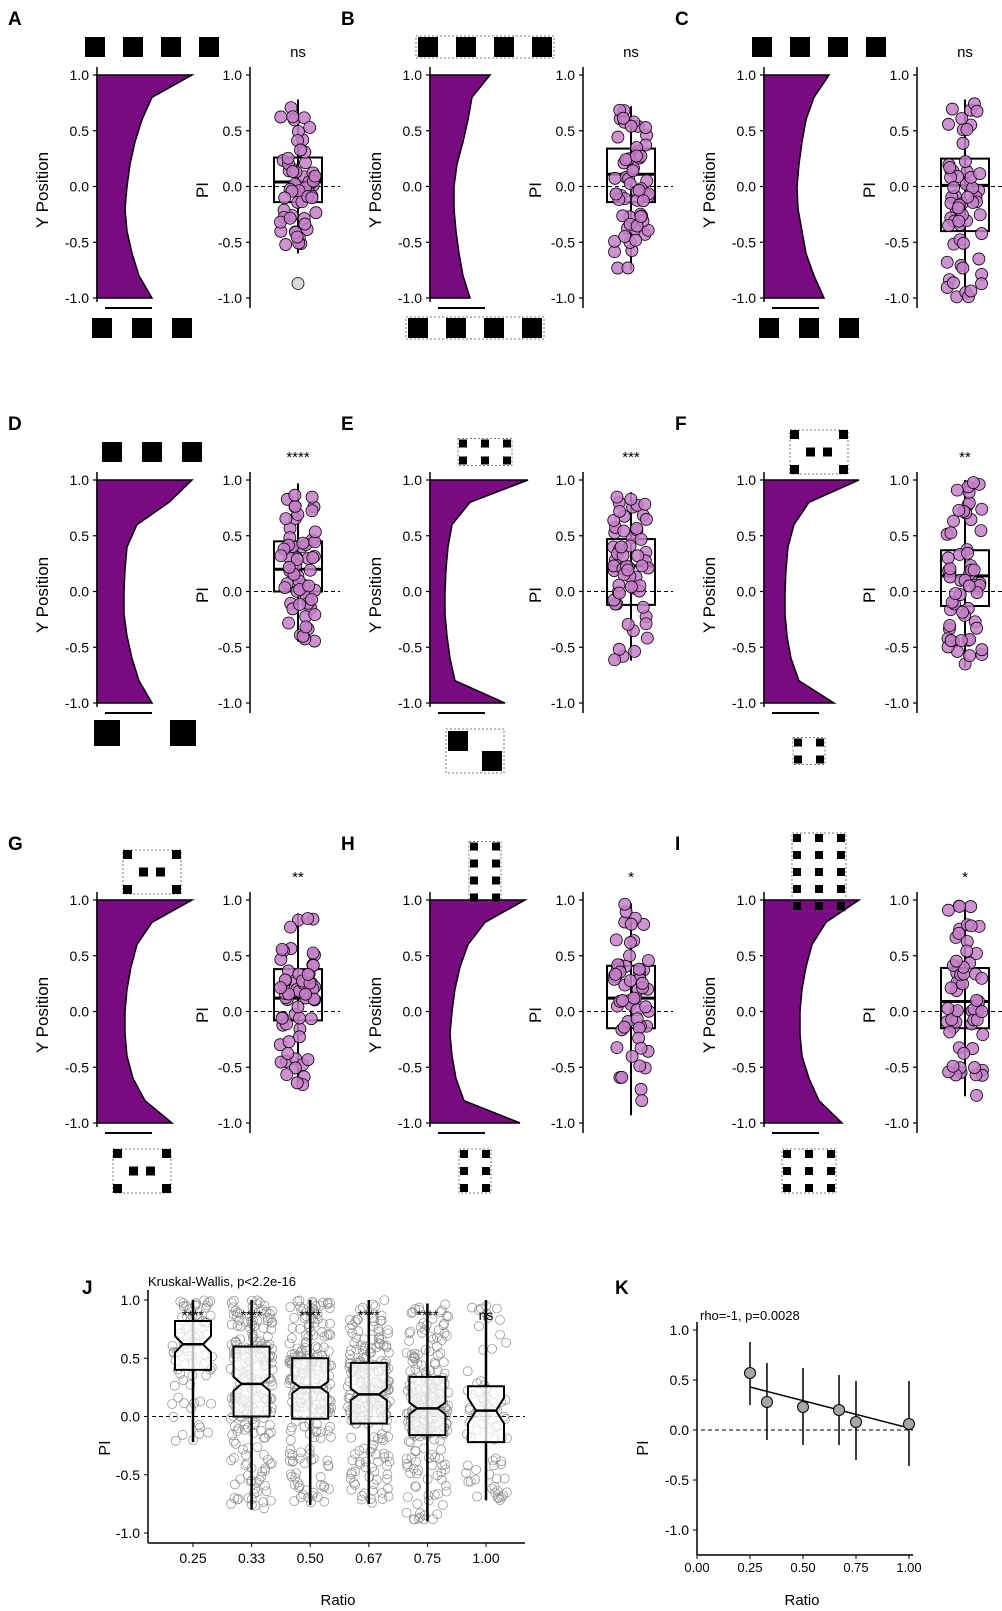  What do you see at coordinates (677, 1530) in the screenshot?
I see `k-y-tick-label: -1.0` at bounding box center [677, 1530].